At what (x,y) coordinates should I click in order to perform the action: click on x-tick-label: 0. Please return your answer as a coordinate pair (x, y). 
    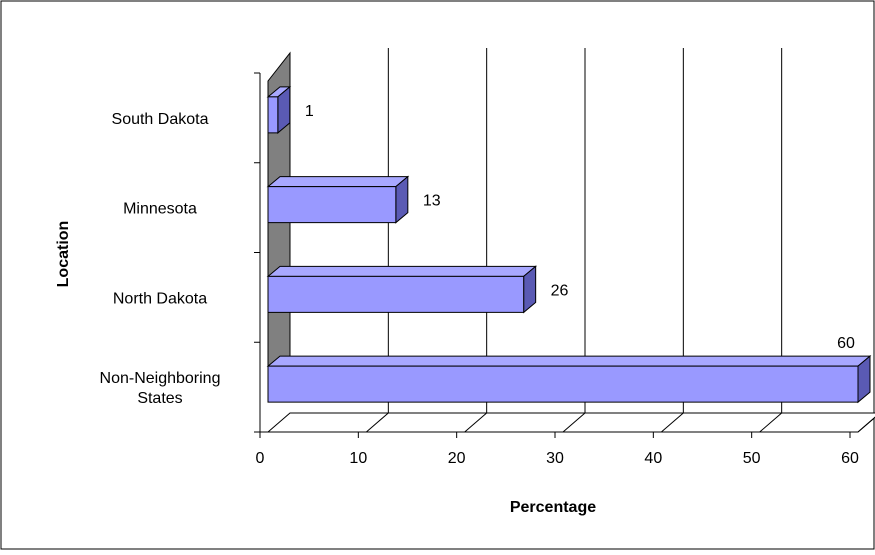
    Looking at the image, I should click on (260, 458).